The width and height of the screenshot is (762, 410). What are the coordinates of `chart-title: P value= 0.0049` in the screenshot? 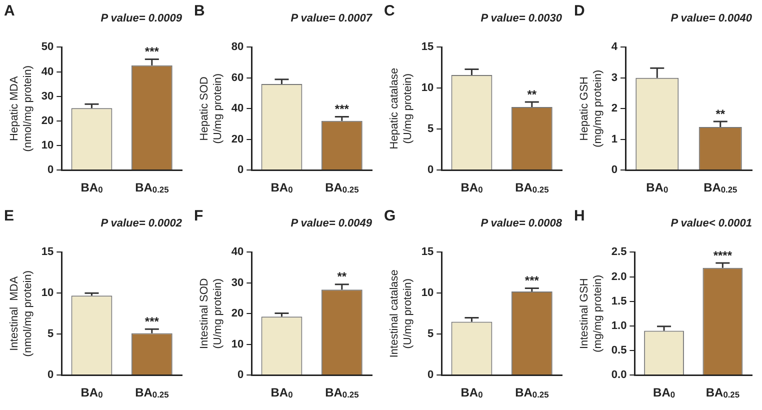 It's located at (331, 224).